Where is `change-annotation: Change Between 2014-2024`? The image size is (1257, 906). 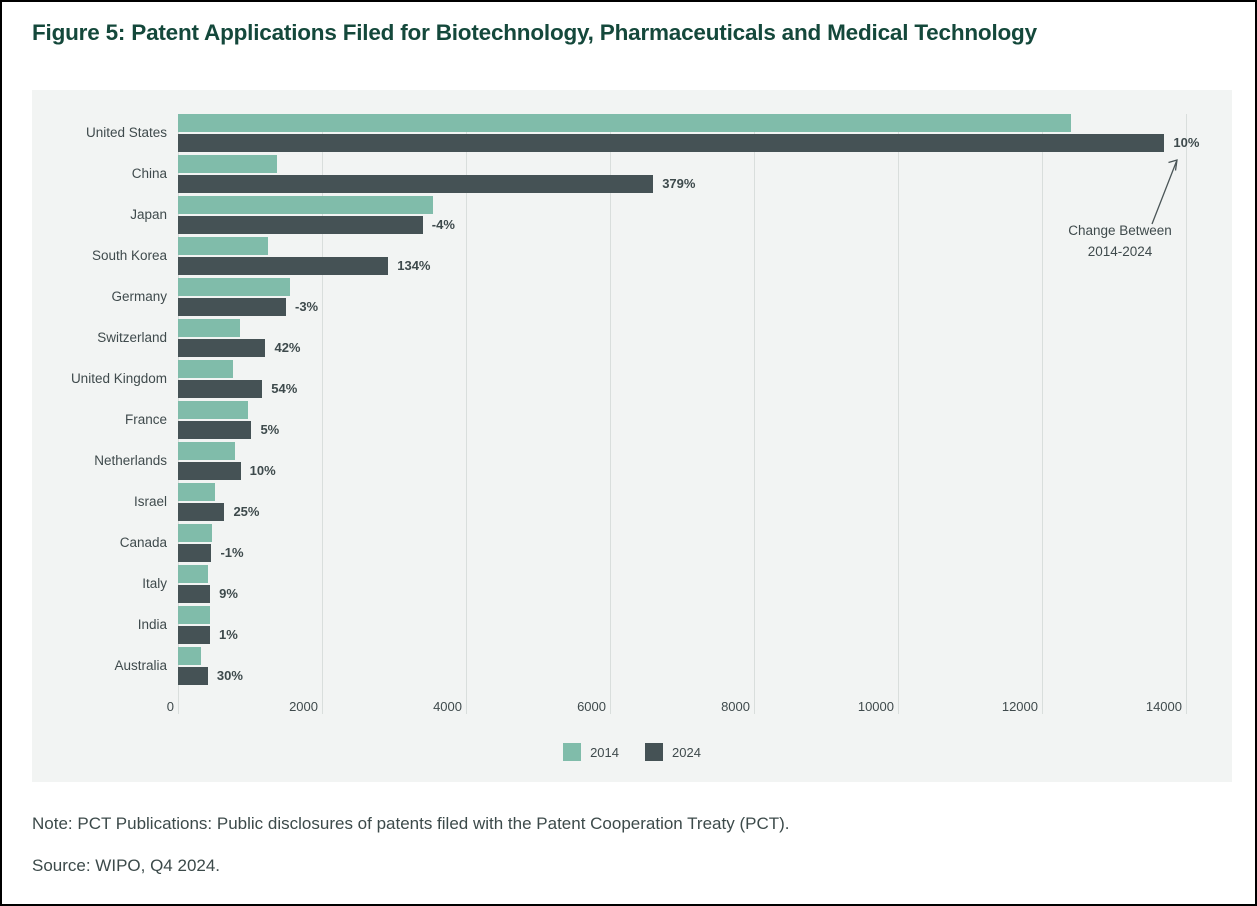 change-annotation: Change Between 2014-2024 is located at coordinates (1120, 241).